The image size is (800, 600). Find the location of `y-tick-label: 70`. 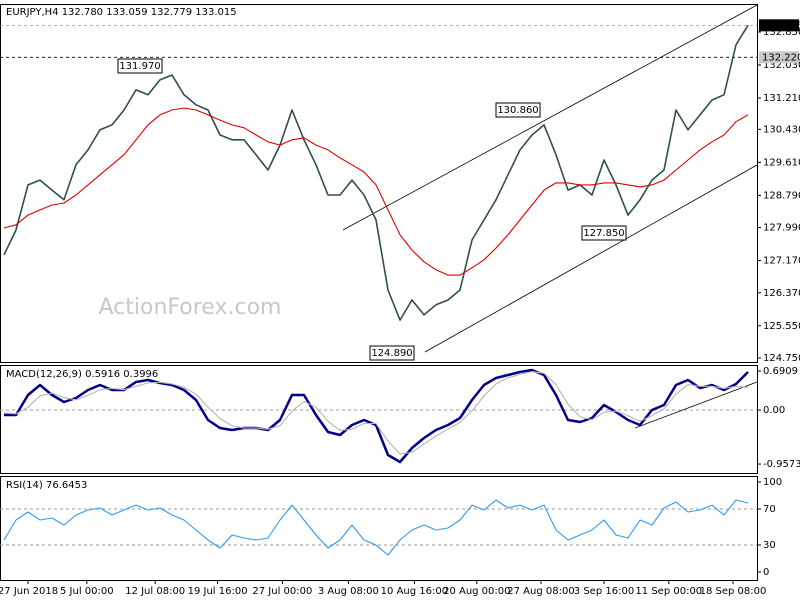

y-tick-label: 70 is located at coordinates (769, 509).